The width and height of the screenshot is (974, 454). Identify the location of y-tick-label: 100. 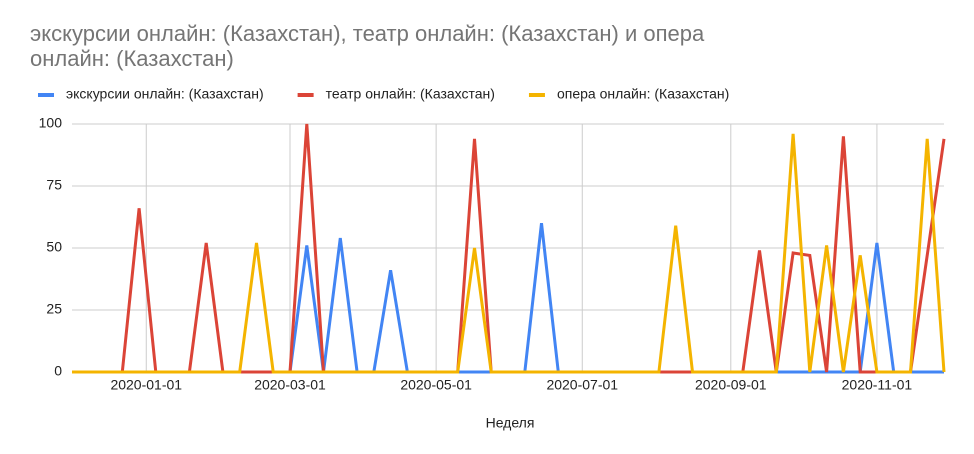
(51, 123).